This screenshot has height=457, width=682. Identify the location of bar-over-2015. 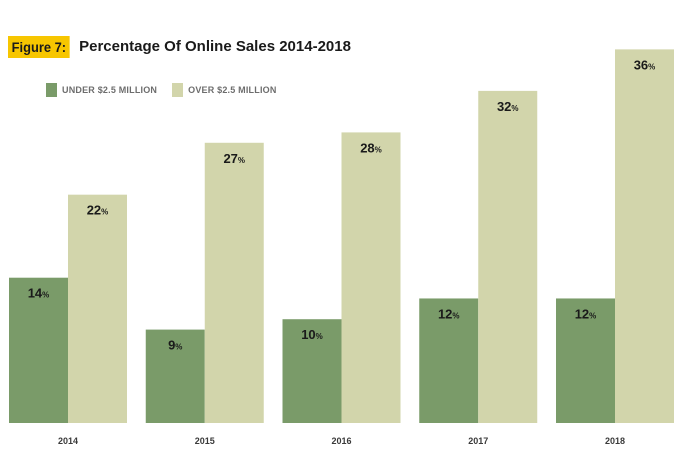
(234, 282).